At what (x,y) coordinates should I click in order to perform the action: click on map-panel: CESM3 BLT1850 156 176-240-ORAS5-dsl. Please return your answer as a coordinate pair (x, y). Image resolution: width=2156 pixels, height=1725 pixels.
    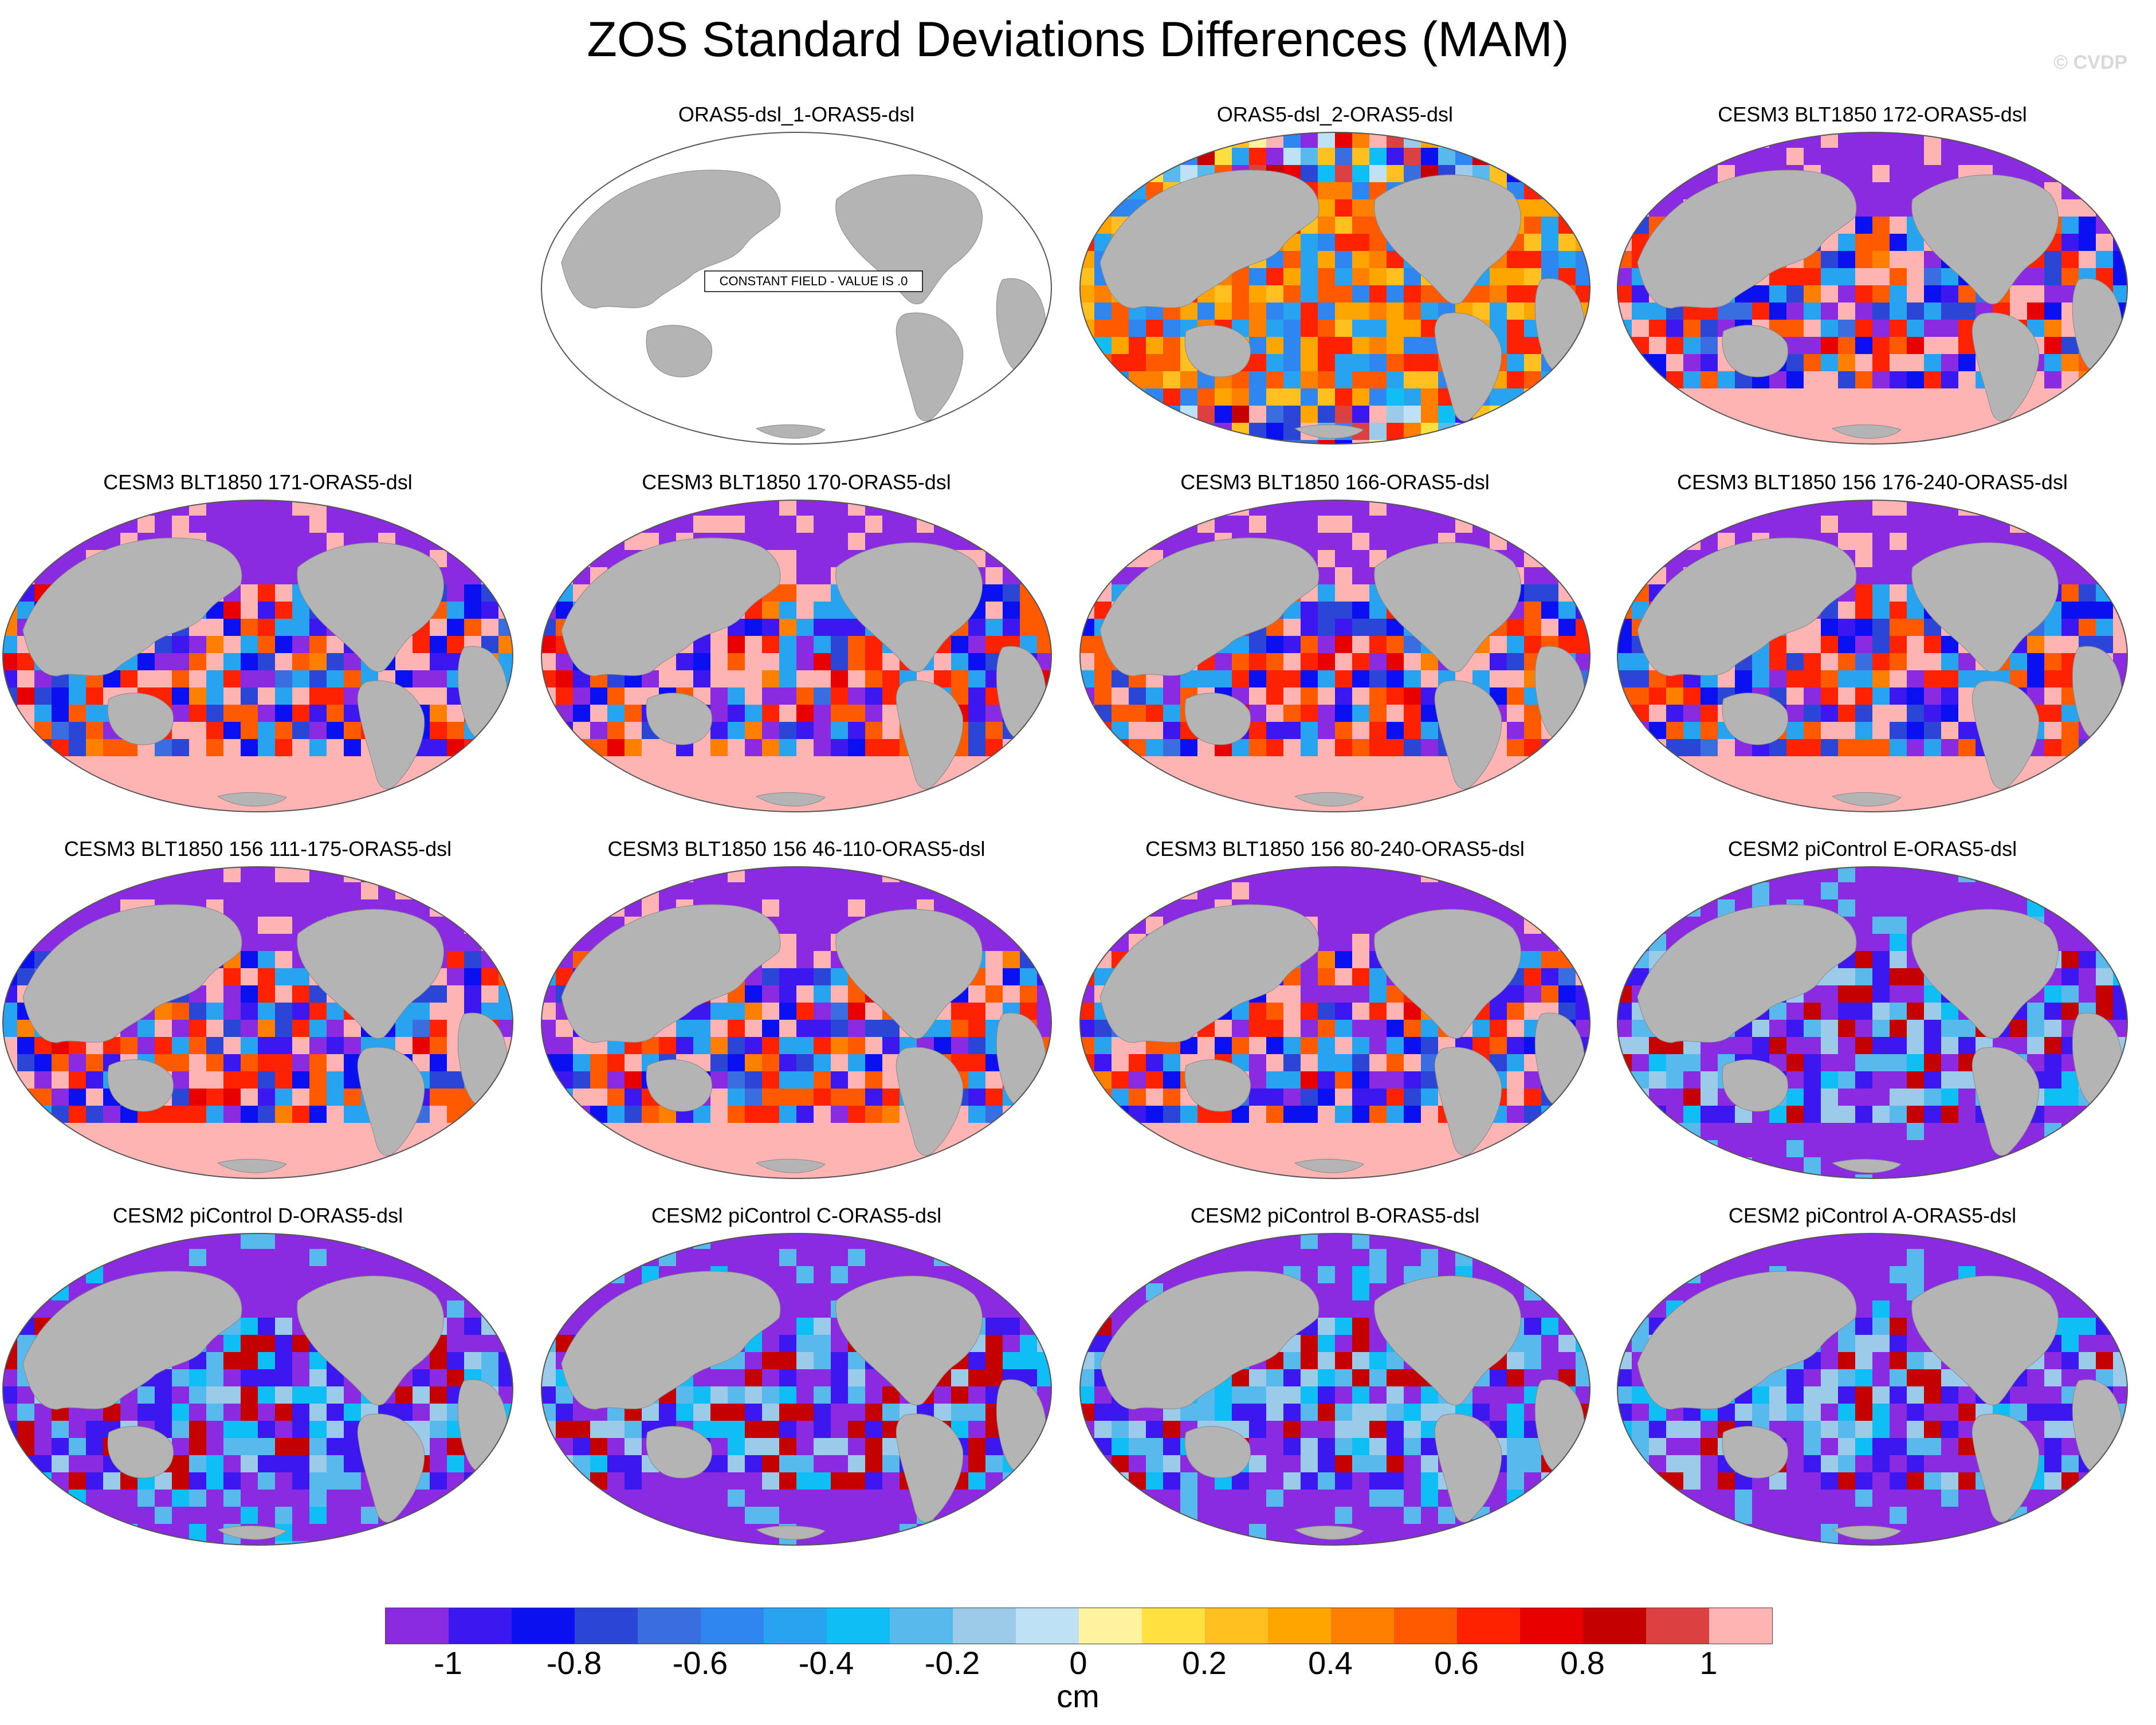
    Looking at the image, I should click on (1872, 644).